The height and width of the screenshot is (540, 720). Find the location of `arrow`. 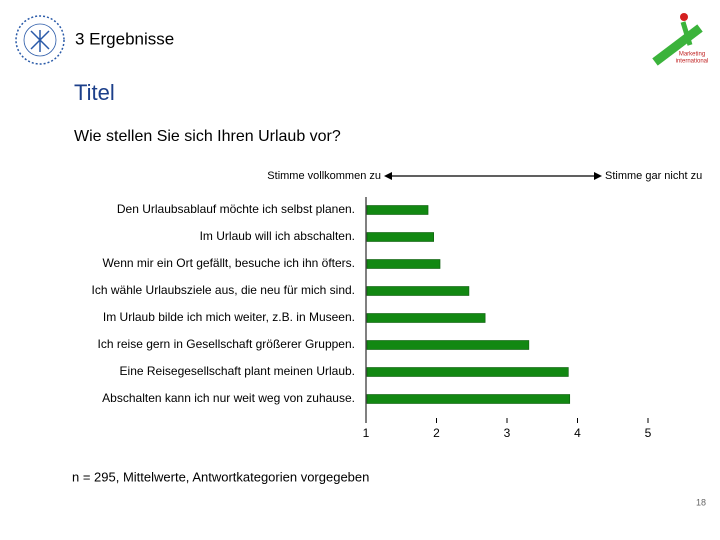

arrow is located at coordinates (493, 176).